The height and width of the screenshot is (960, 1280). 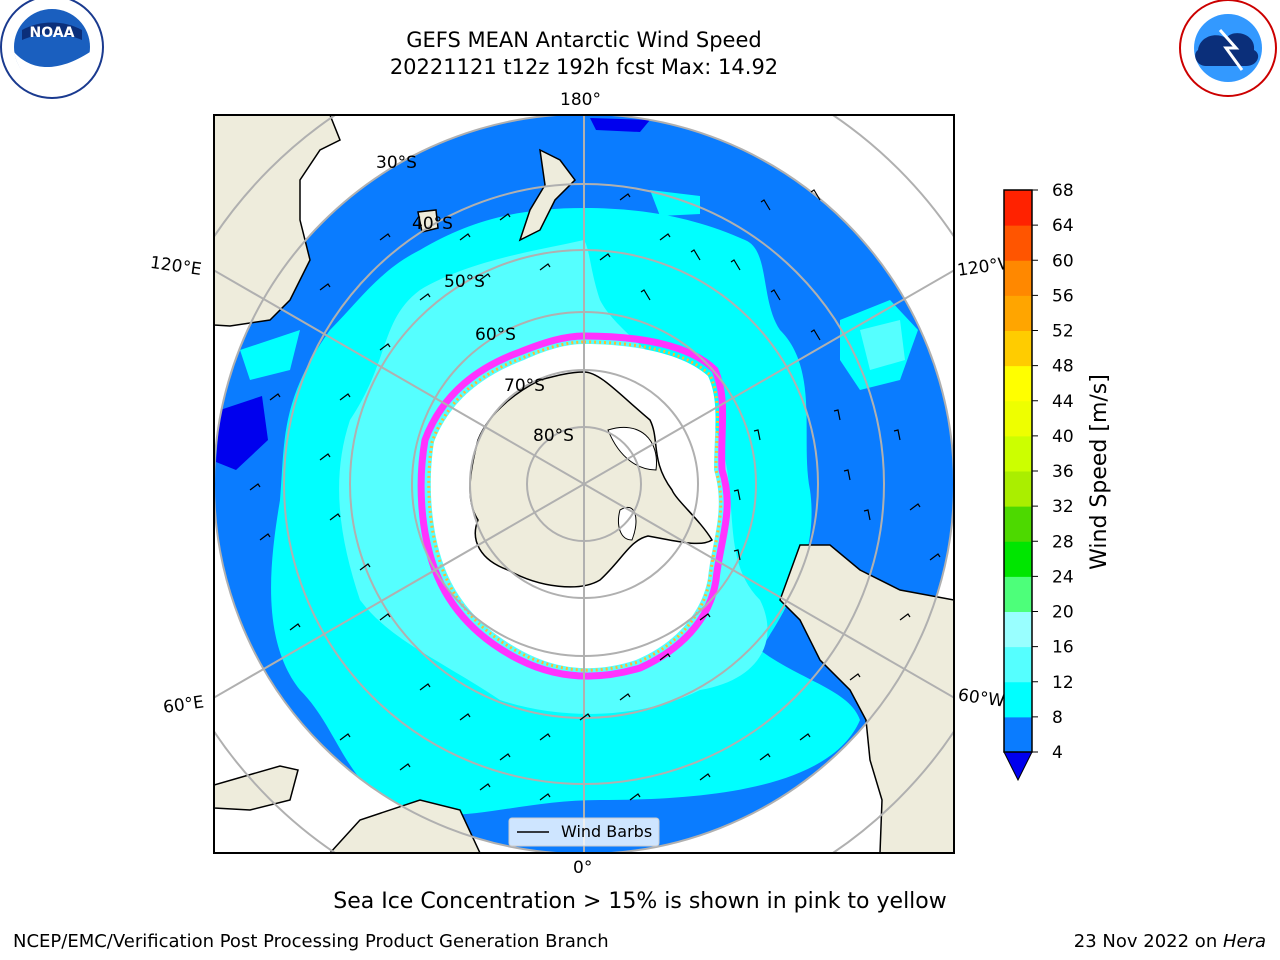 I want to click on map-legend: Wind Barbs, so click(x=584, y=832).